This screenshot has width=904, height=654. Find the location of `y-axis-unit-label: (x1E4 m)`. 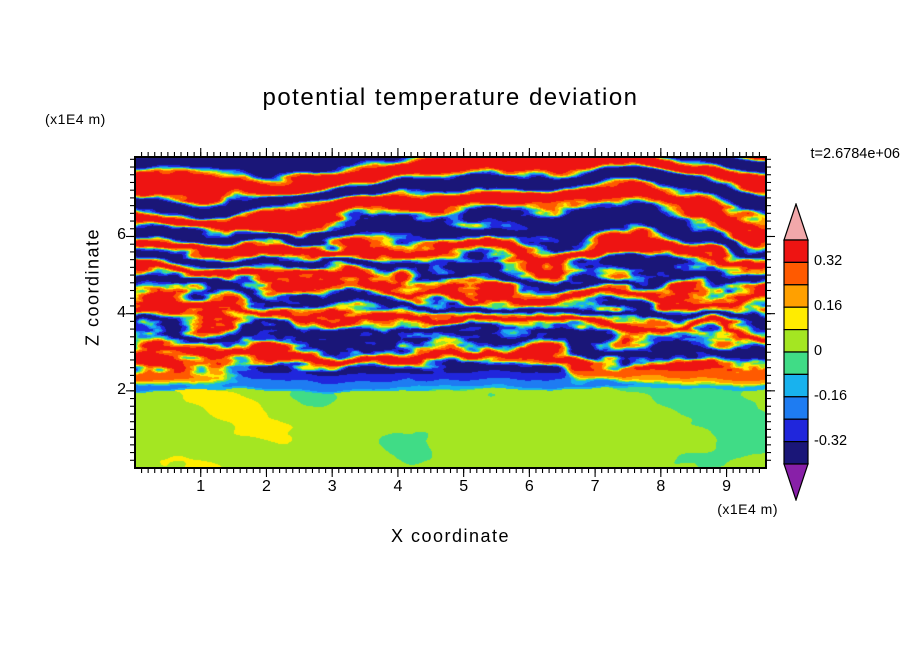

y-axis-unit-label: (x1E4 m) is located at coordinates (75, 119).